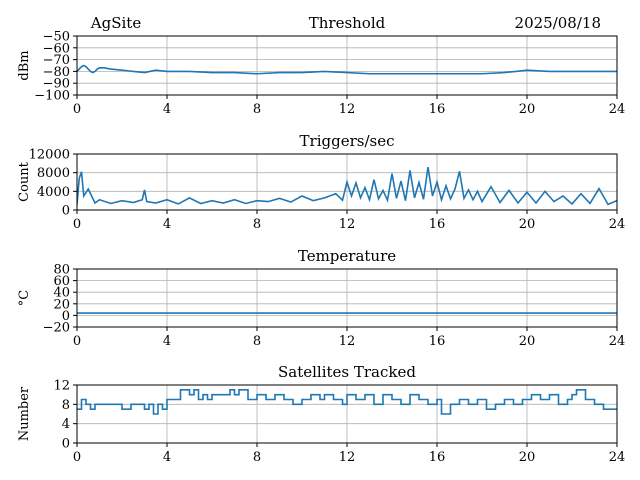 The width and height of the screenshot is (640, 480). What do you see at coordinates (347, 23) in the screenshot?
I see `threshold-title: Threshold` at bounding box center [347, 23].